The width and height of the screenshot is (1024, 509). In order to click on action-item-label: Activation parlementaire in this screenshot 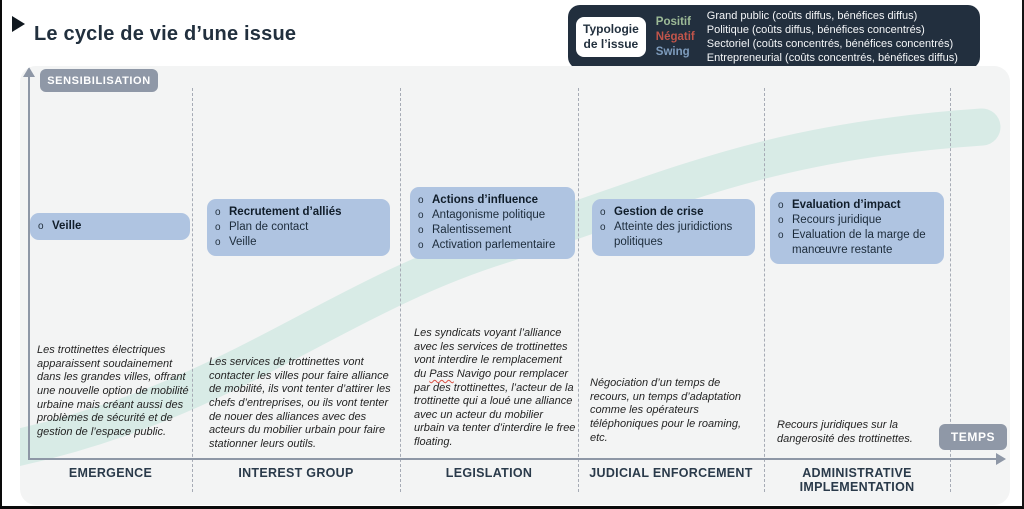, I will do `click(494, 245)`.